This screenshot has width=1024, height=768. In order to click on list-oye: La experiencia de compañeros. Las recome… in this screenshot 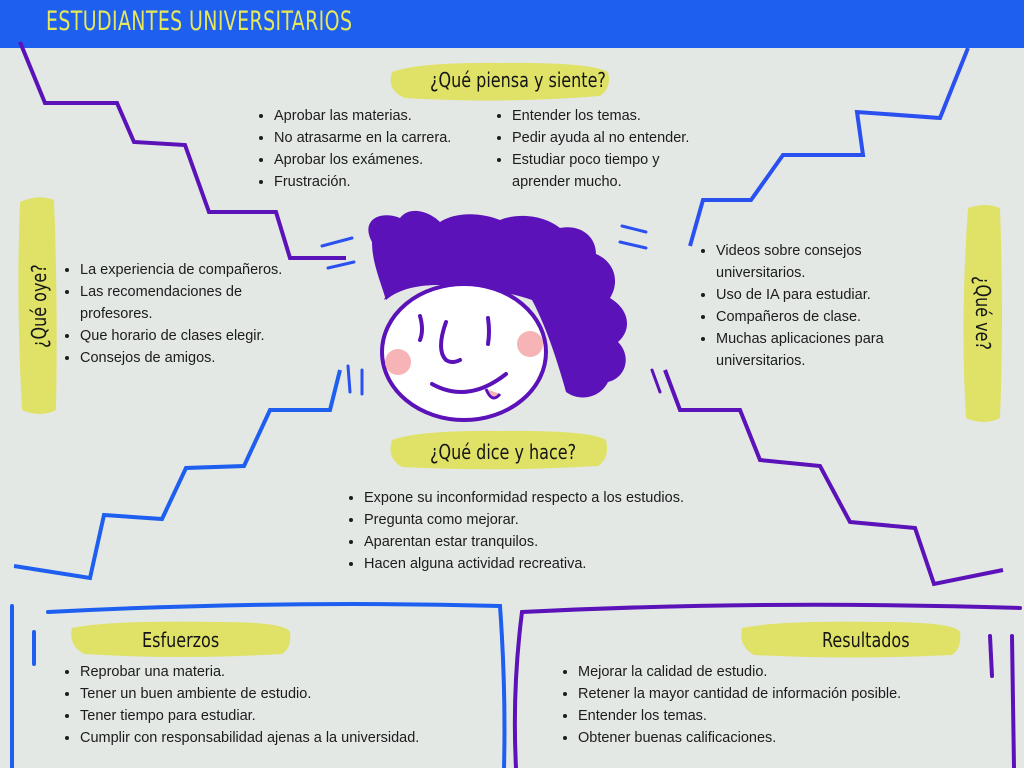, I will do `click(180, 314)`.